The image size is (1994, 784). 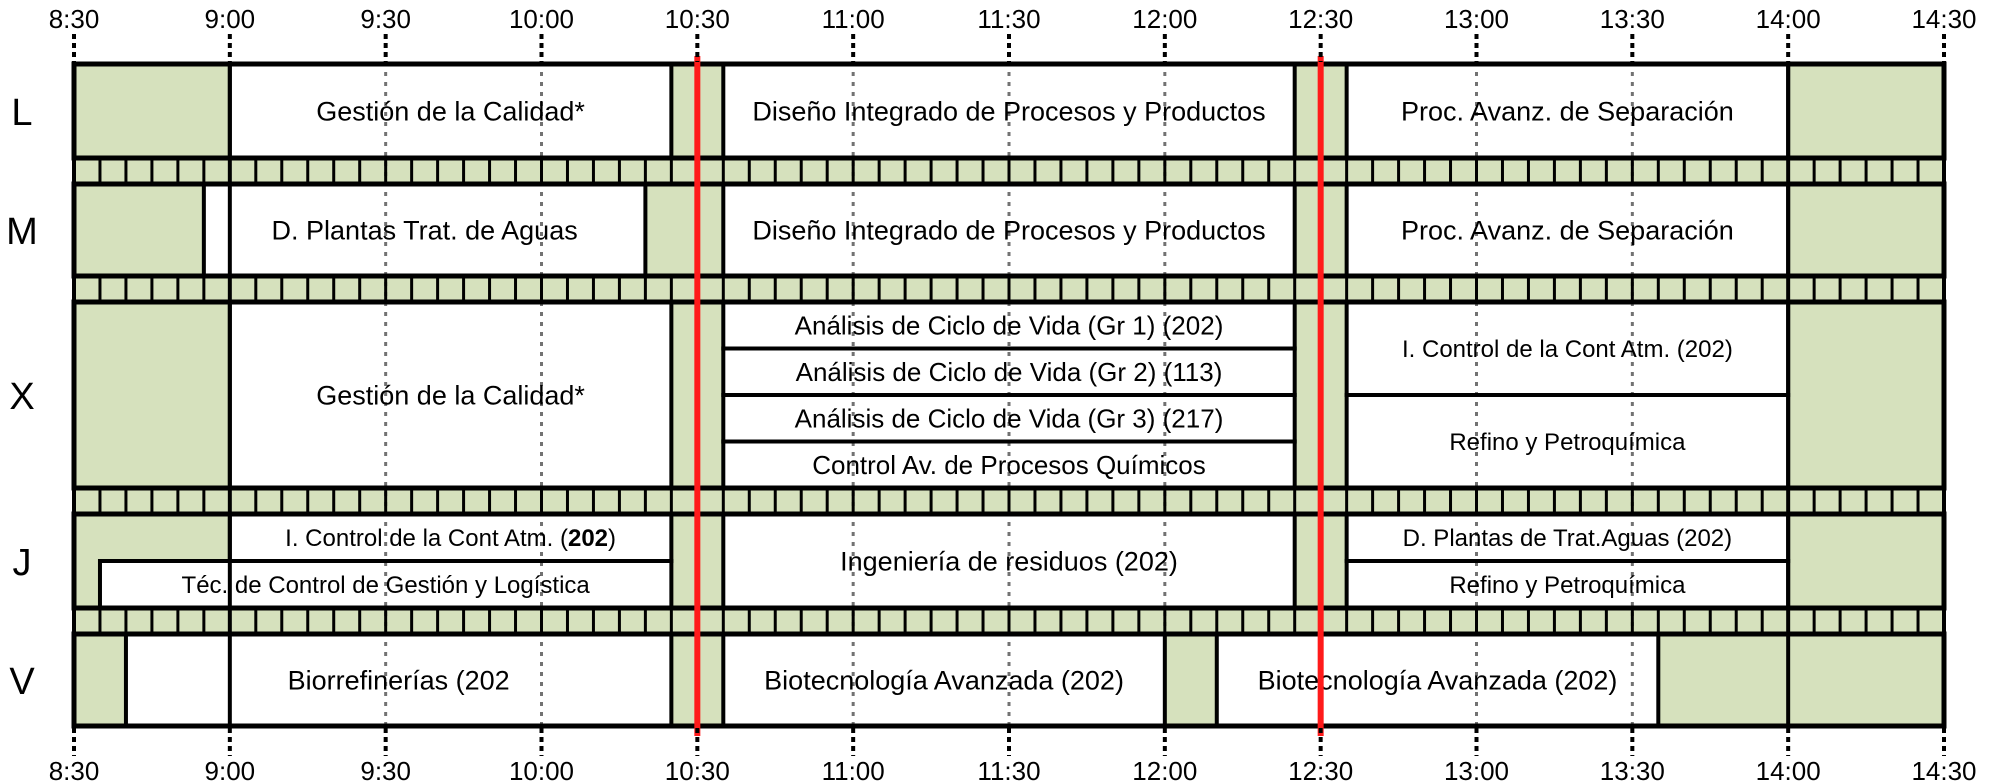 I want to click on course-name: Análisis de Ciclo de Vida (Gr 3) (217), so click(x=1009, y=419).